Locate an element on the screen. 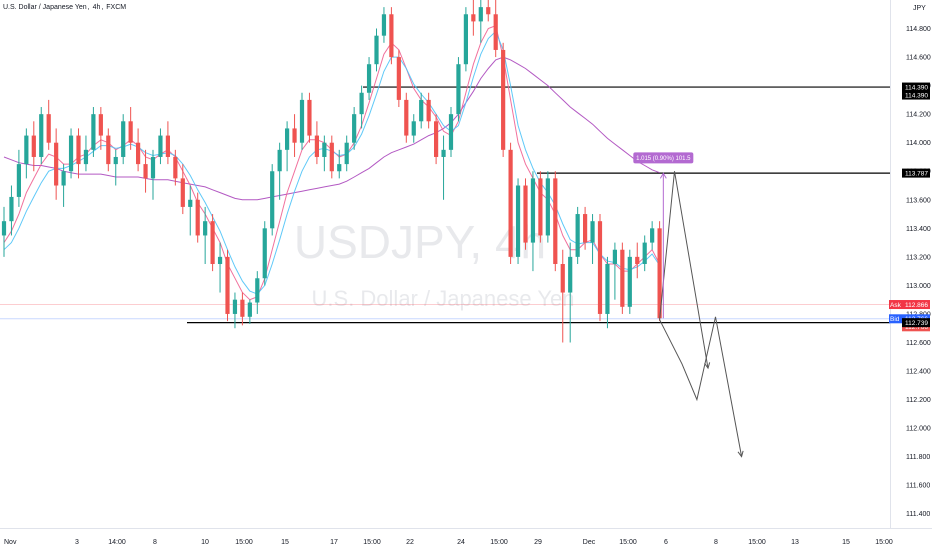 This screenshot has height=555, width=932. interval-label: 4h is located at coordinates (96, 7).